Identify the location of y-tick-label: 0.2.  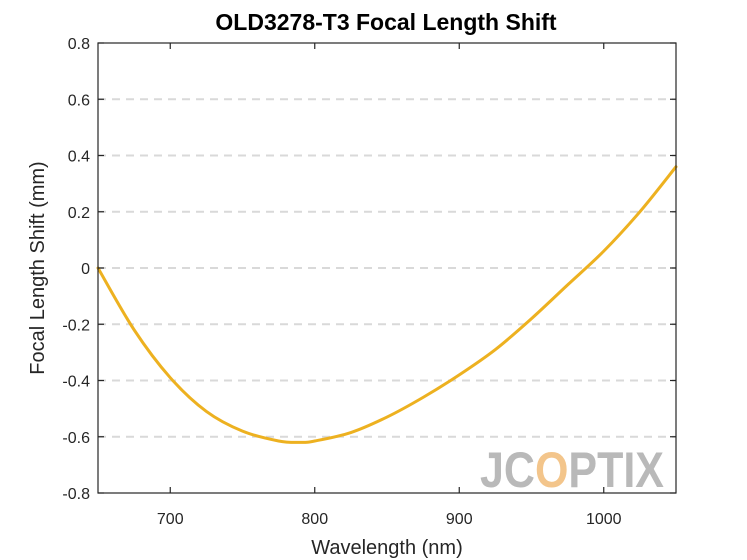
(79, 213).